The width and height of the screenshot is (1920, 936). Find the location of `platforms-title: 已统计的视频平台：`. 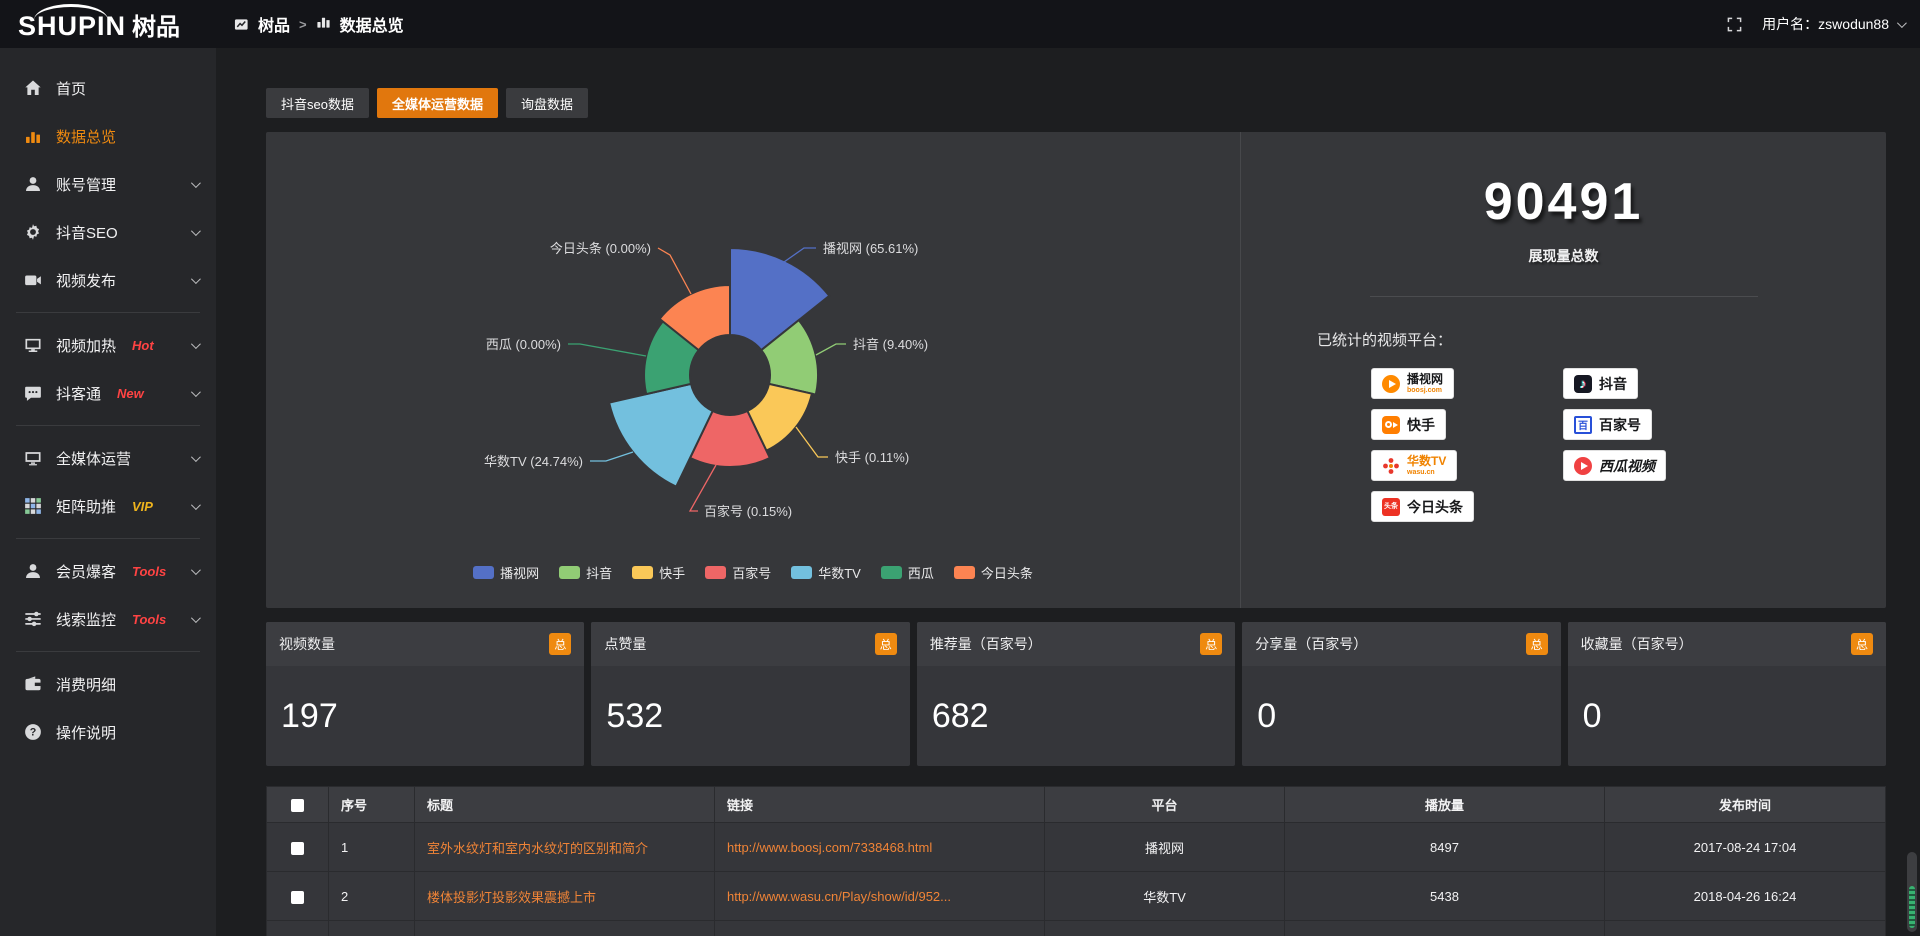

platforms-title: 已统计的视频平台： is located at coordinates (1385, 340).